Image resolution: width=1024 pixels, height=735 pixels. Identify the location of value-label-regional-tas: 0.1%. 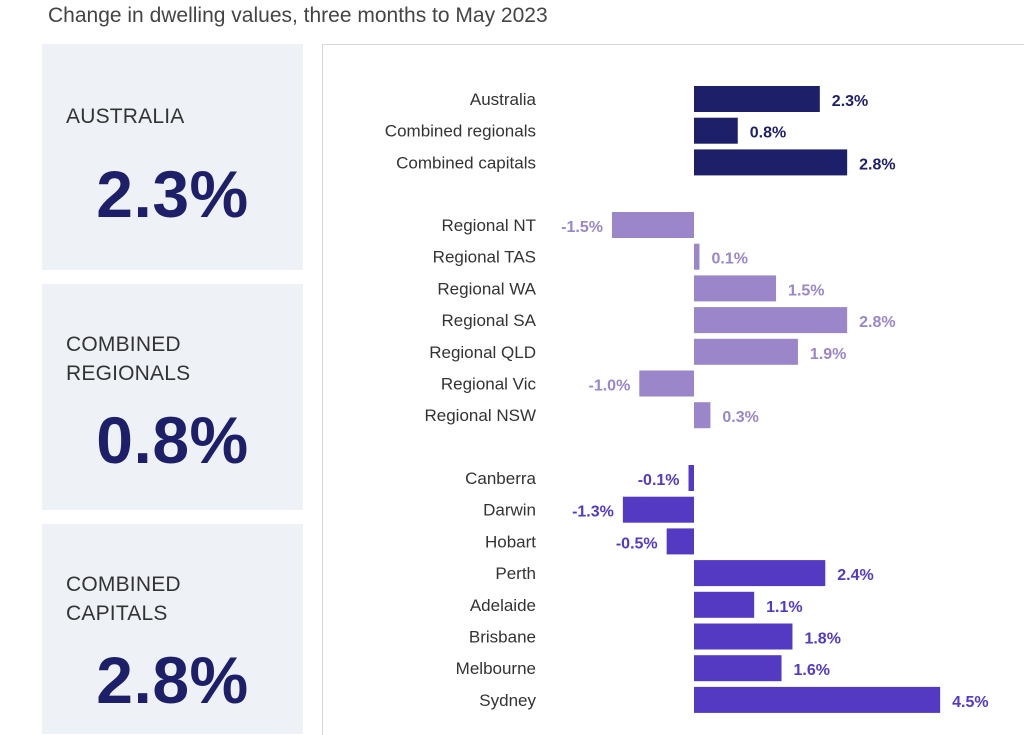
(729, 259).